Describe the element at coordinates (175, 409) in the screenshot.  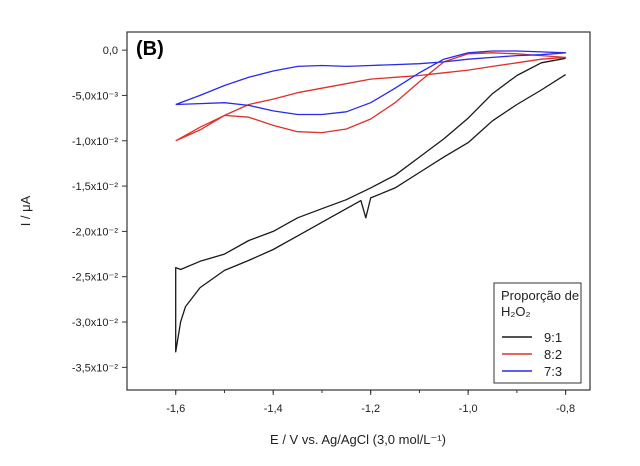
I see `x-tick-label: -1,6` at that location.